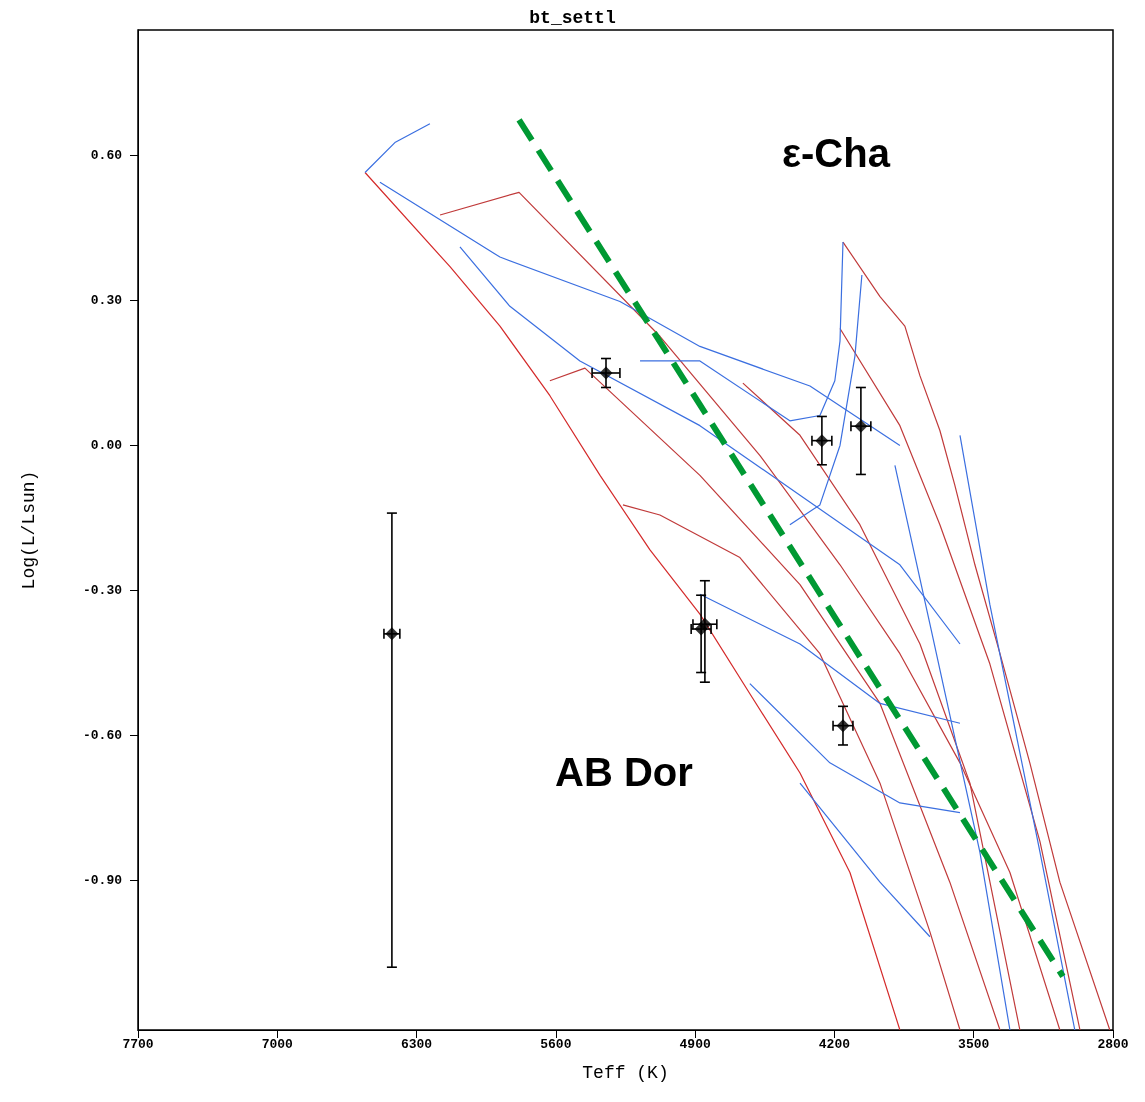 The height and width of the screenshot is (1102, 1145). What do you see at coordinates (974, 1044) in the screenshot?
I see `x-tick-label: 3500` at bounding box center [974, 1044].